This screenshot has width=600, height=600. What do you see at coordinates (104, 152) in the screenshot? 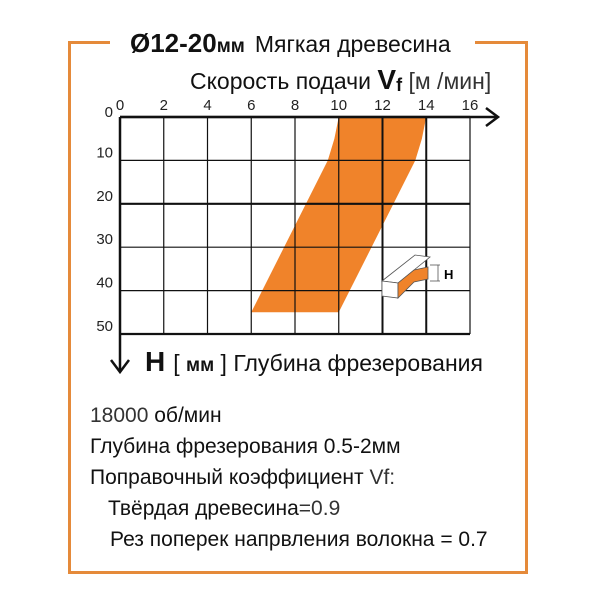
I see `y-tick-label: 10` at bounding box center [104, 152].